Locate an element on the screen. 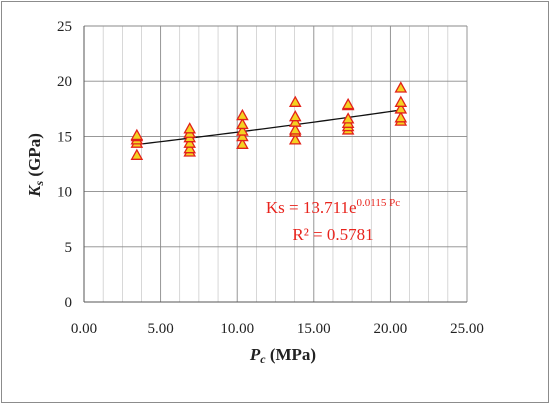 The height and width of the screenshot is (404, 550). x-tick-label: 15.00 is located at coordinates (314, 329).